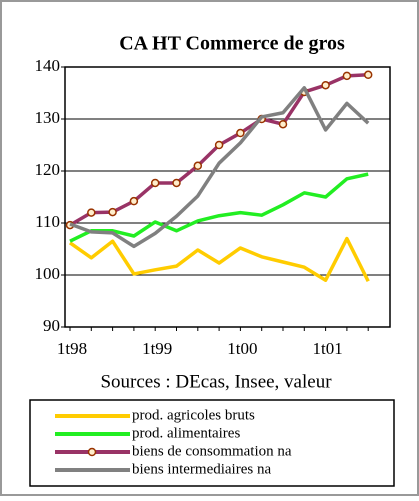 This screenshot has height=501, width=419. Describe the element at coordinates (47, 221) in the screenshot. I see `y-tick-label: 110` at that location.